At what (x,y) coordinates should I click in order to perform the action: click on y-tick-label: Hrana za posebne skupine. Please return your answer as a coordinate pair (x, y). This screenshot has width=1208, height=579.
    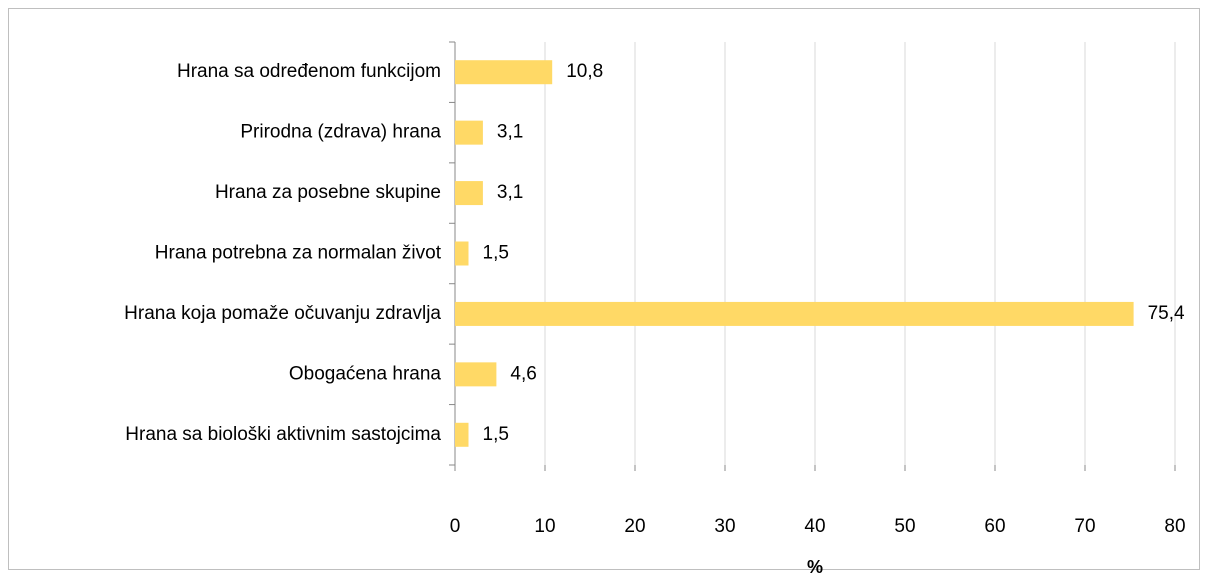
    Looking at the image, I should click on (328, 192).